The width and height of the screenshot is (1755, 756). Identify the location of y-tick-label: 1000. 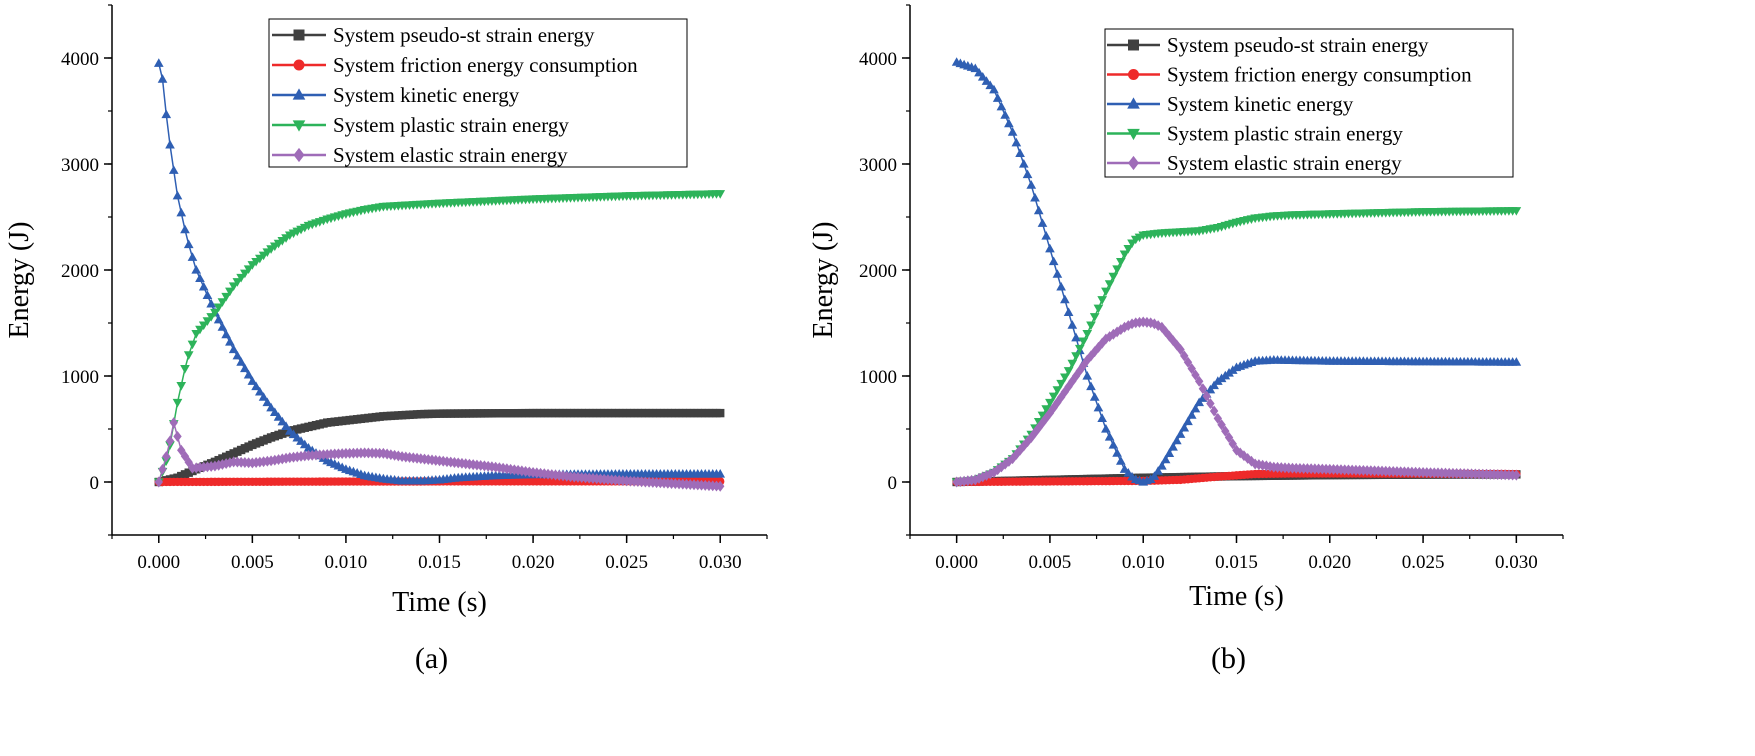
(80, 377).